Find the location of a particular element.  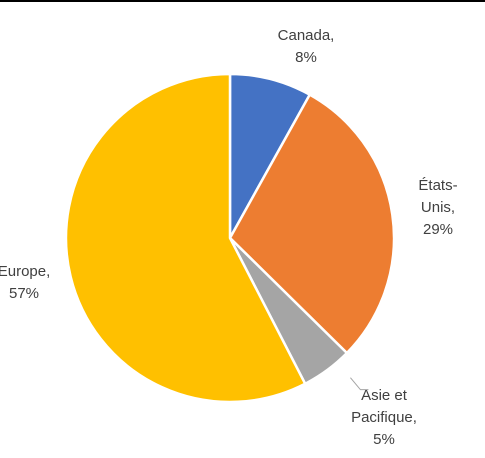

data-label-canada: Canada, 8% is located at coordinates (306, 46).